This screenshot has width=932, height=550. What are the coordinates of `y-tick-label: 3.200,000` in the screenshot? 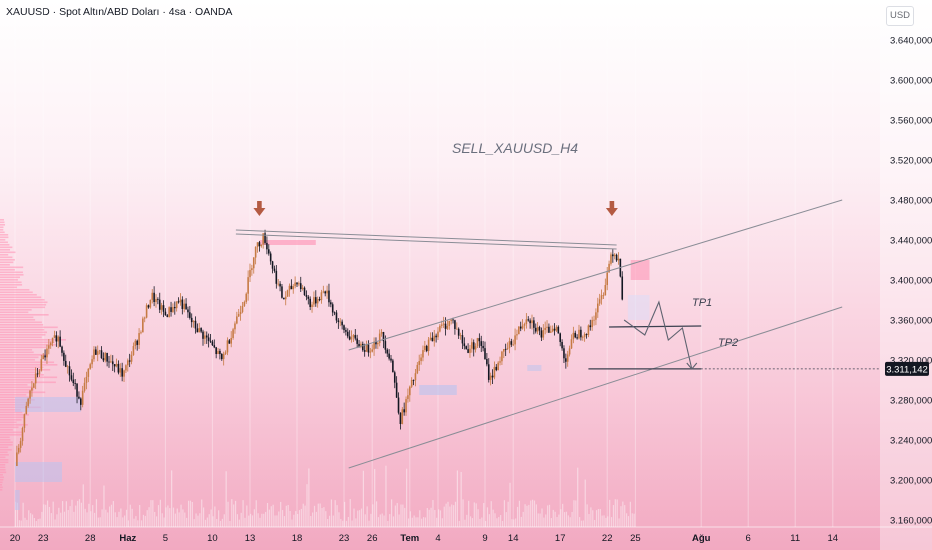 It's located at (911, 481).